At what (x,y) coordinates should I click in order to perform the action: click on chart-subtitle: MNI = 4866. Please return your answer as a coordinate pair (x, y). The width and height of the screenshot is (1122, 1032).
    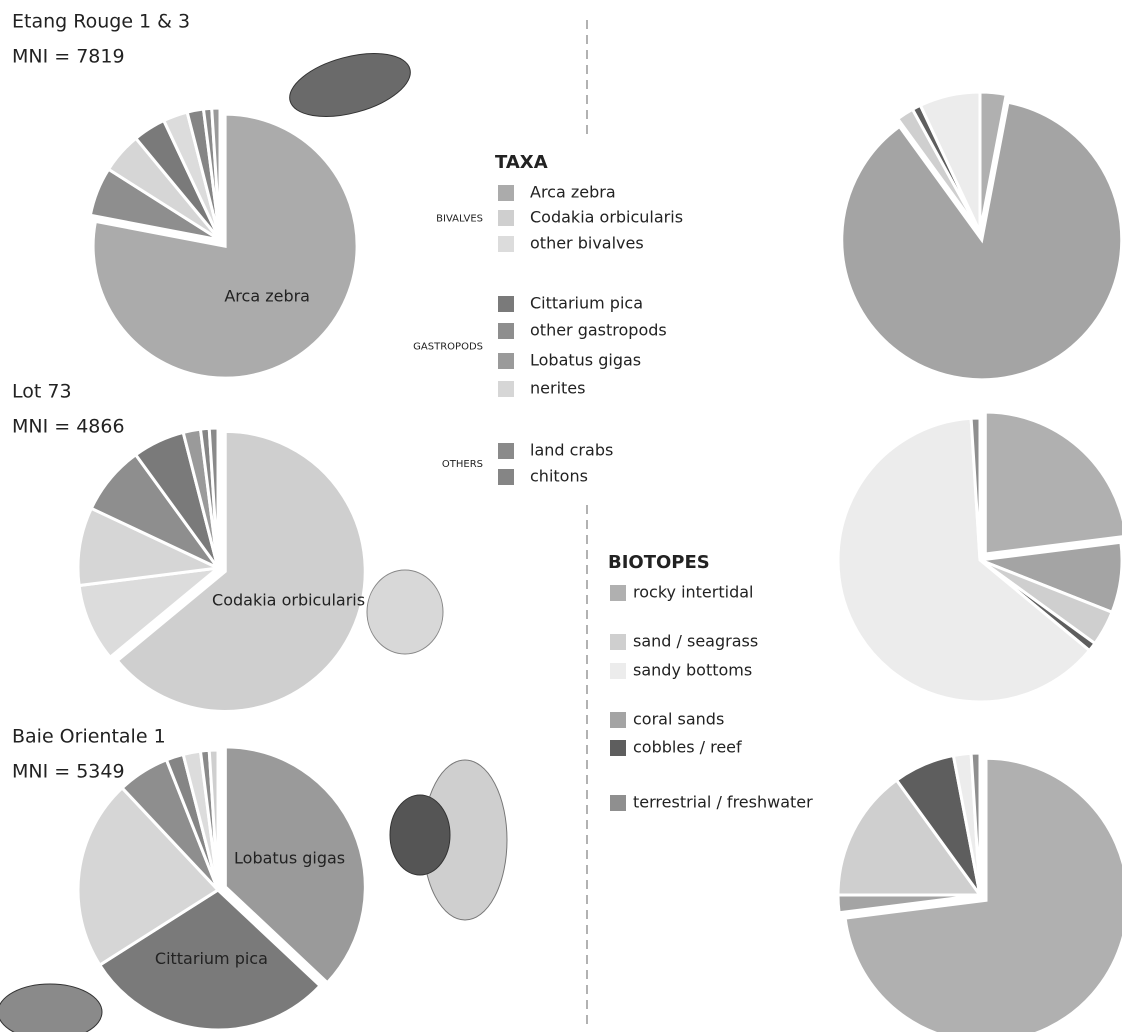
    Looking at the image, I should click on (68, 427).